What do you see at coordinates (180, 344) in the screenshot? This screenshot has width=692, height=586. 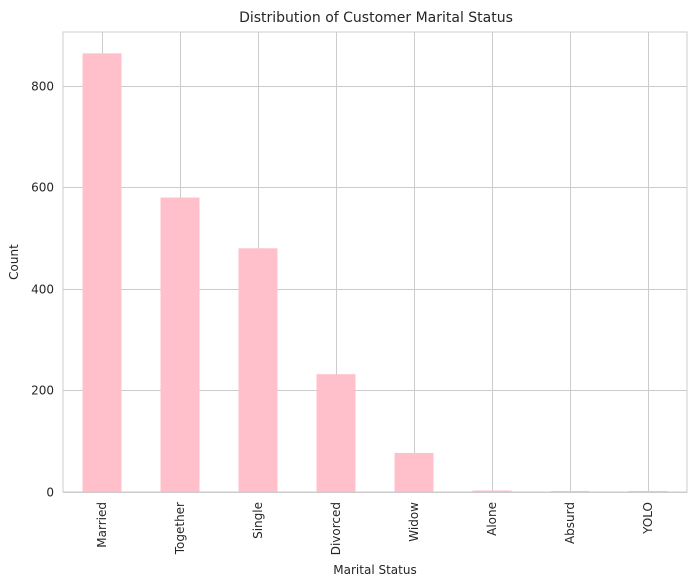 I see `bar-together` at bounding box center [180, 344].